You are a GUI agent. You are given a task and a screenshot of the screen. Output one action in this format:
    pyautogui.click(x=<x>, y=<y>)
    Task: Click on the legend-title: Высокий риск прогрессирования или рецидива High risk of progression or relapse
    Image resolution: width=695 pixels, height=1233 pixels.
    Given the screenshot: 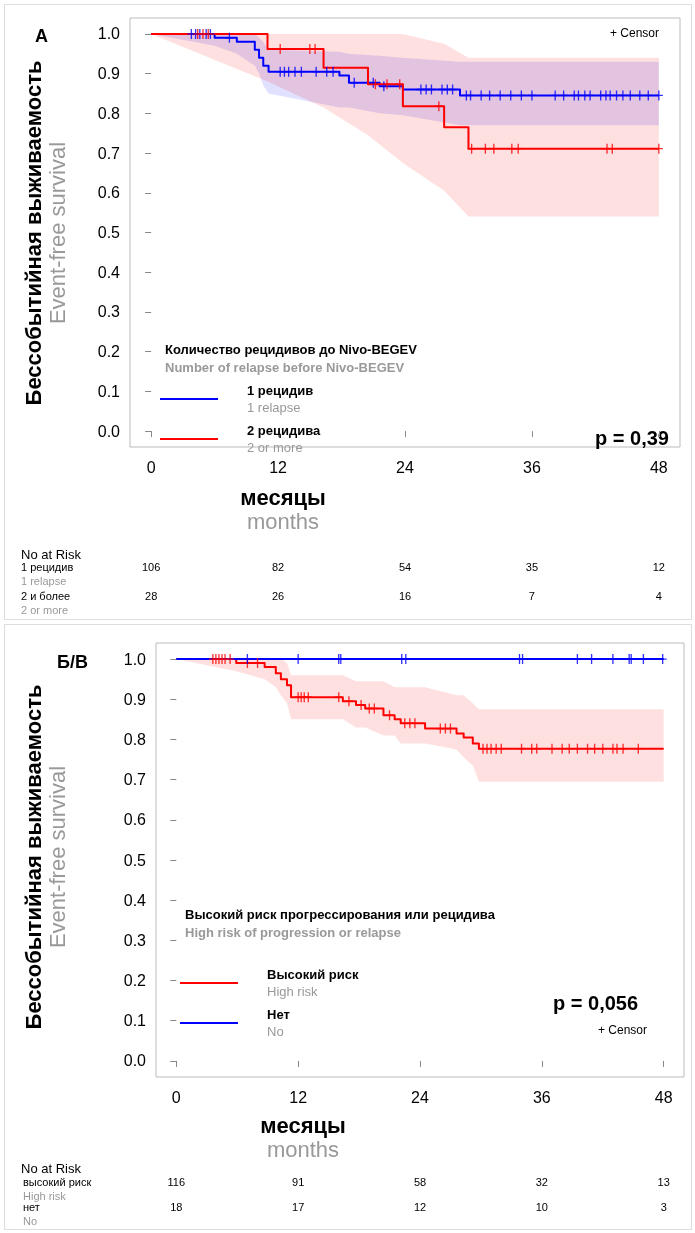 What is the action you would take?
    pyautogui.click(x=340, y=923)
    